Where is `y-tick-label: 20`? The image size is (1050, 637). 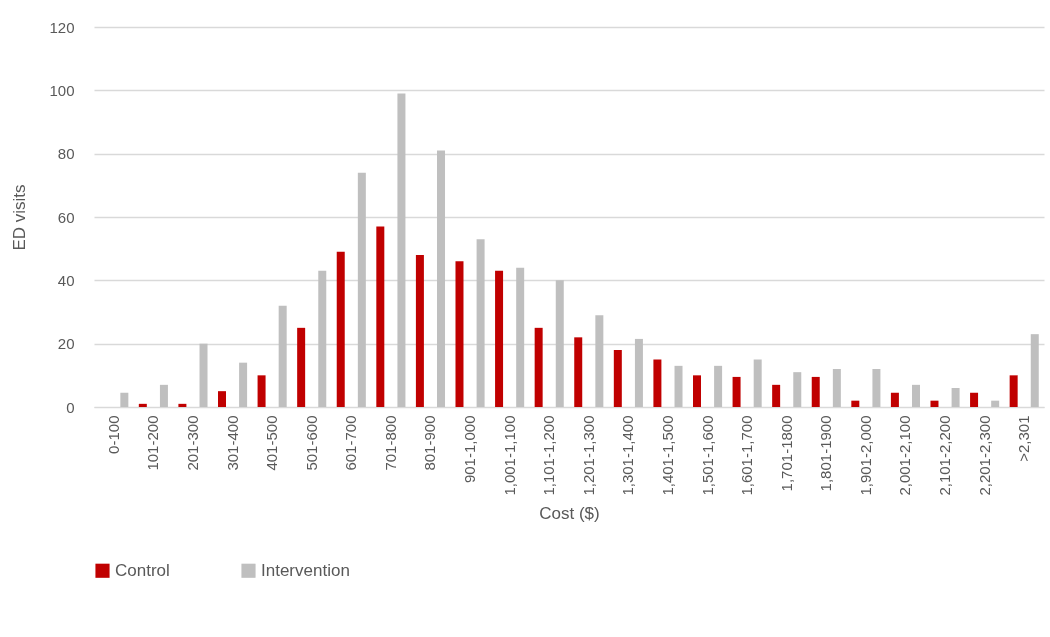
y-tick-label: 20 is located at coordinates (66, 344).